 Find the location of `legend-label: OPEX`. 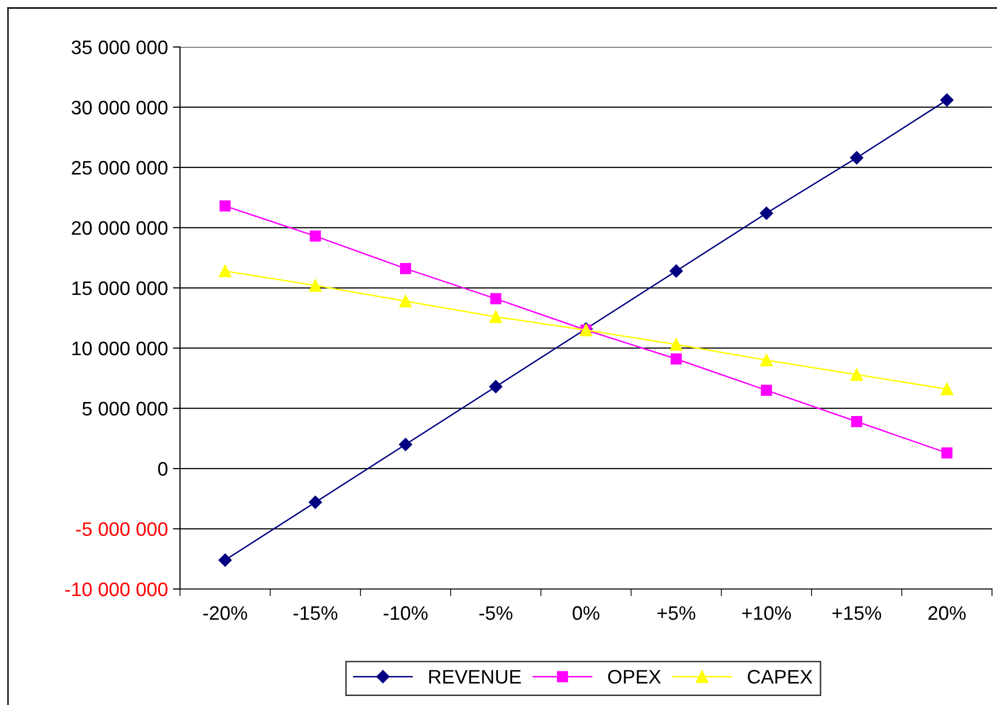

legend-label: OPEX is located at coordinates (634, 677).